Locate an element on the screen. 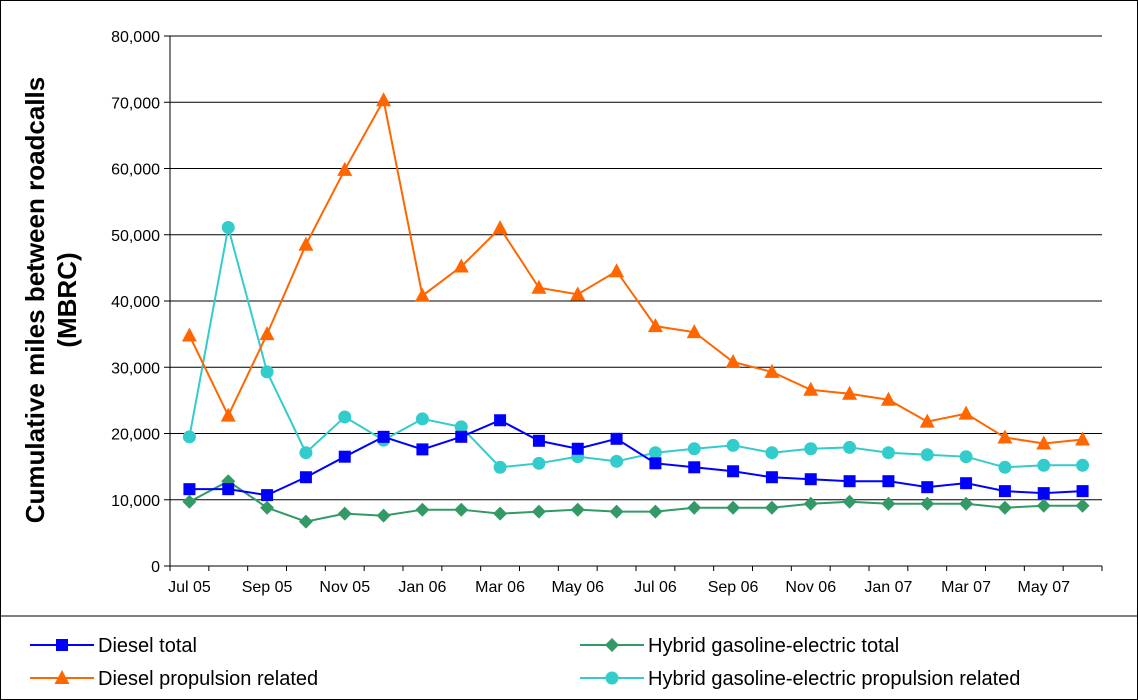  x-tick-label: May 07 is located at coordinates (1044, 587).